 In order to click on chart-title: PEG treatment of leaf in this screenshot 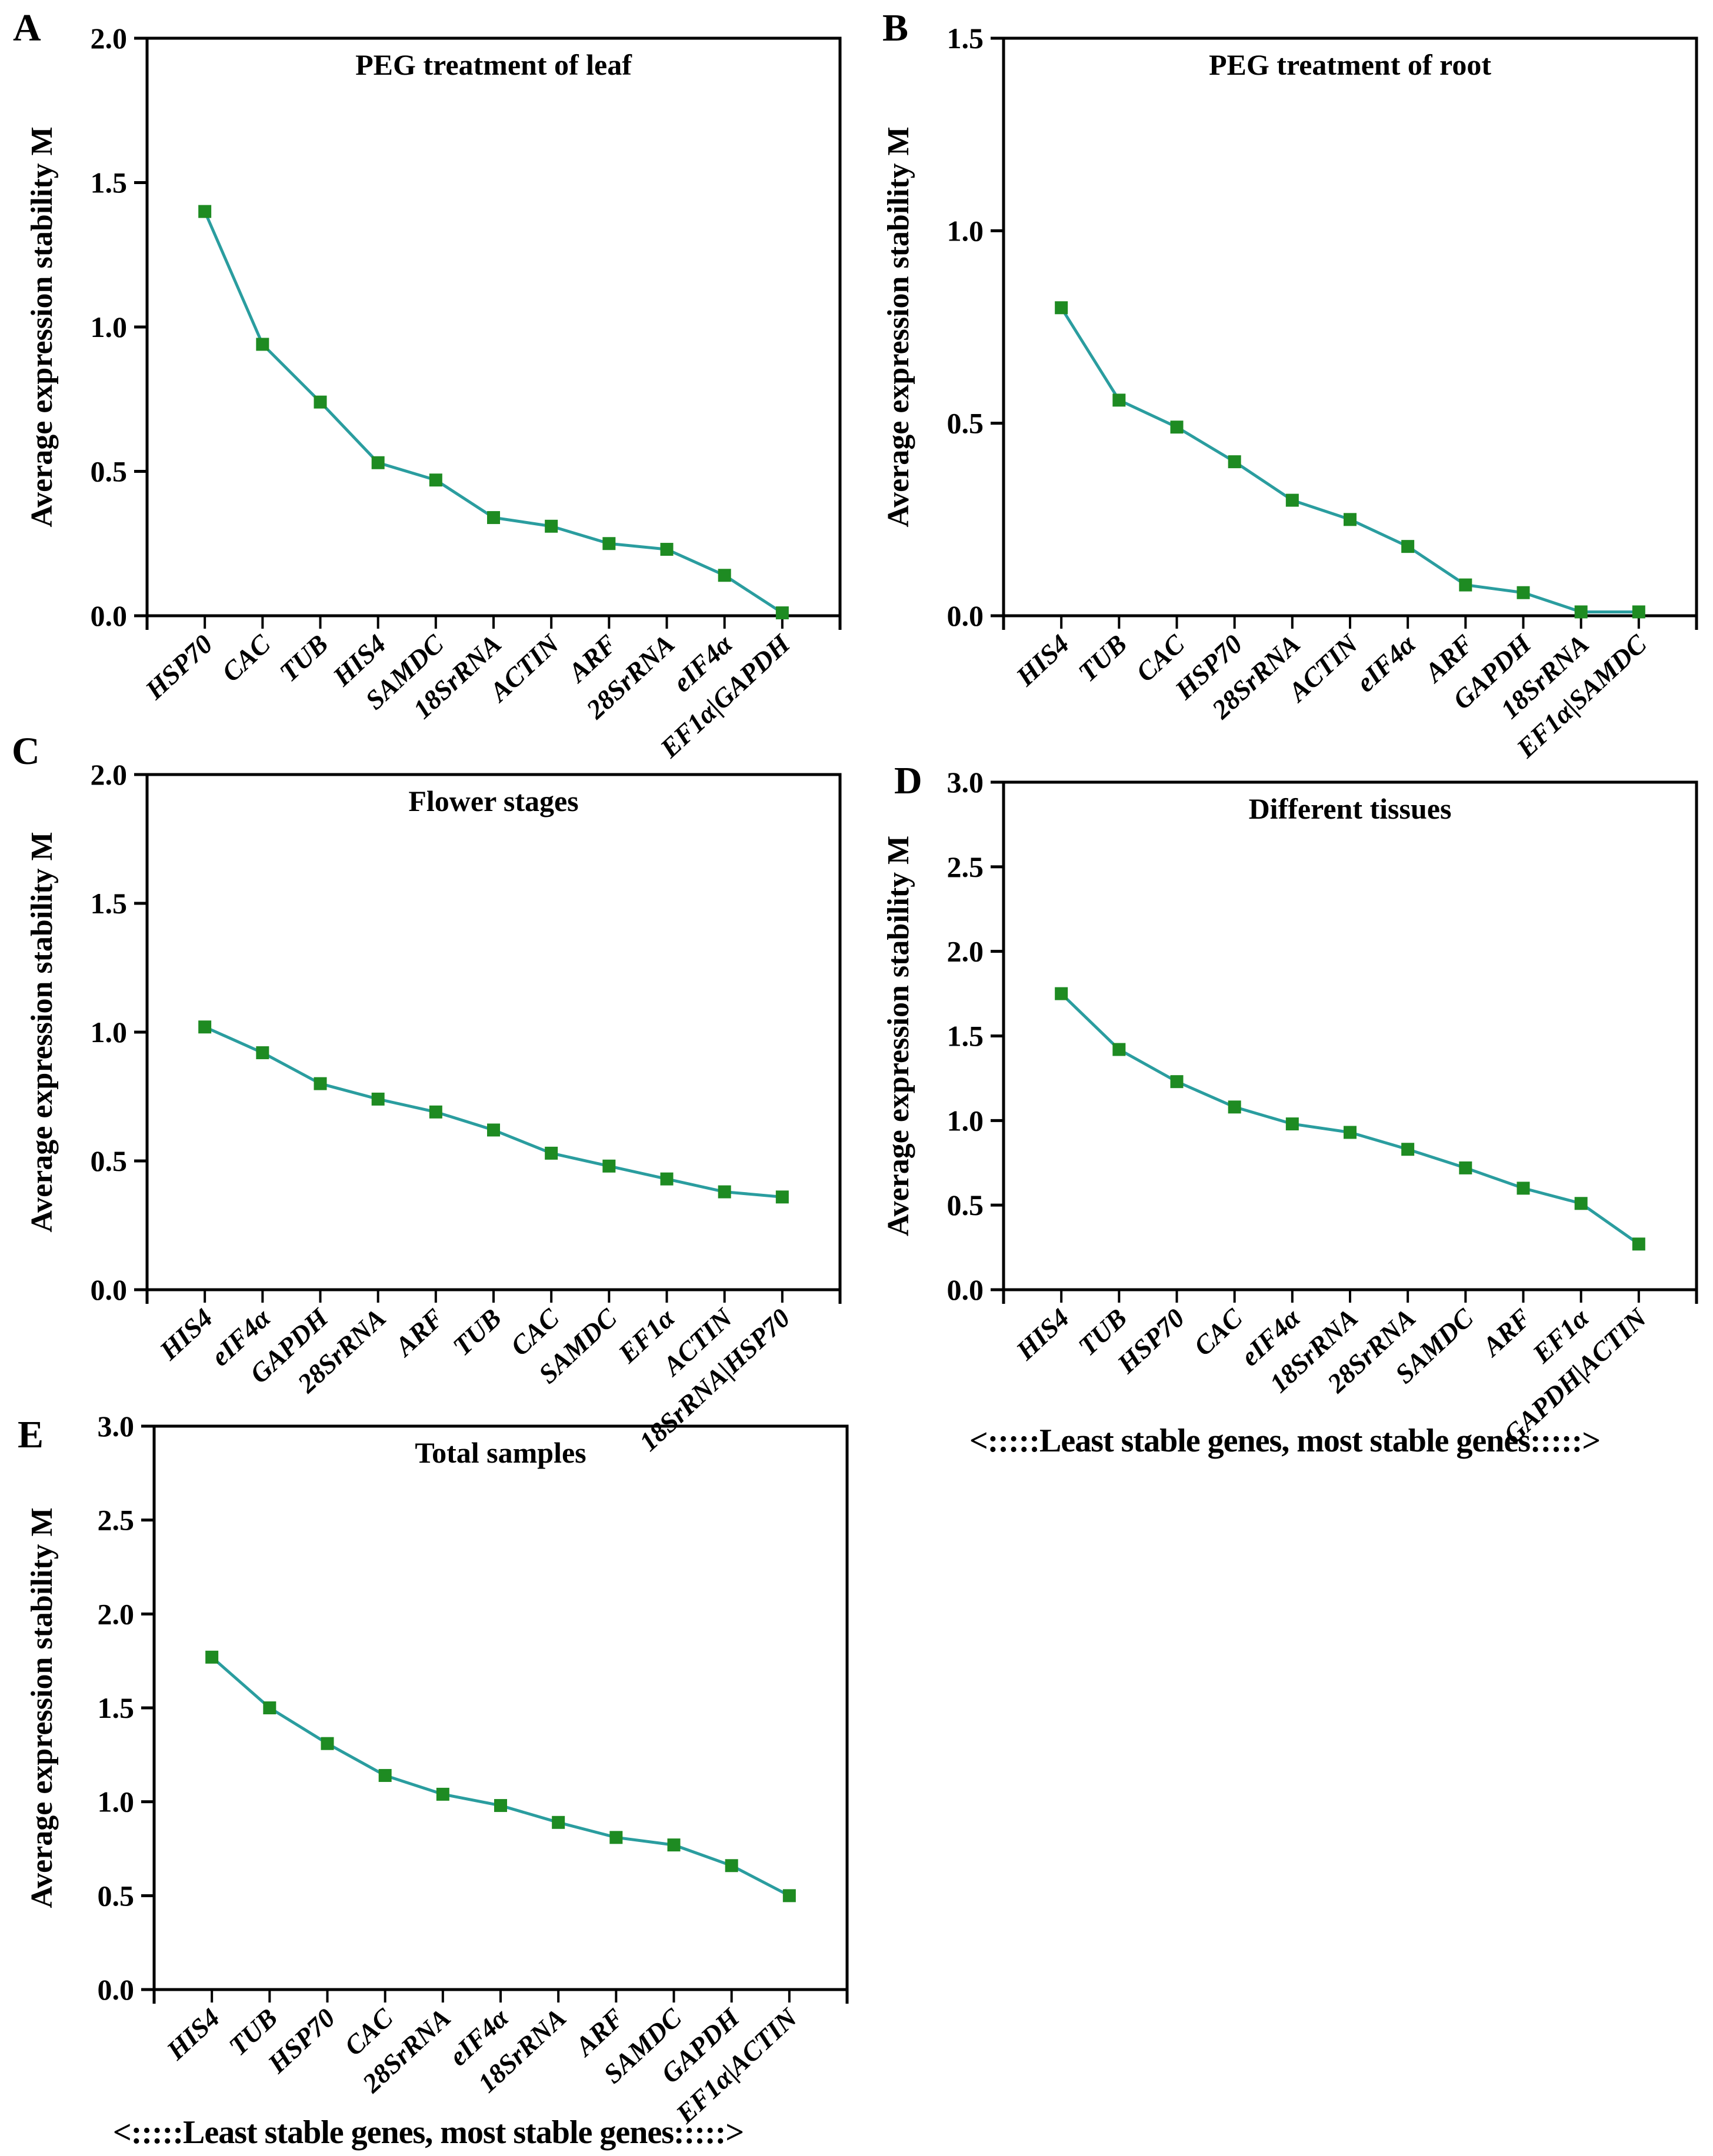, I will do `click(493, 64)`.